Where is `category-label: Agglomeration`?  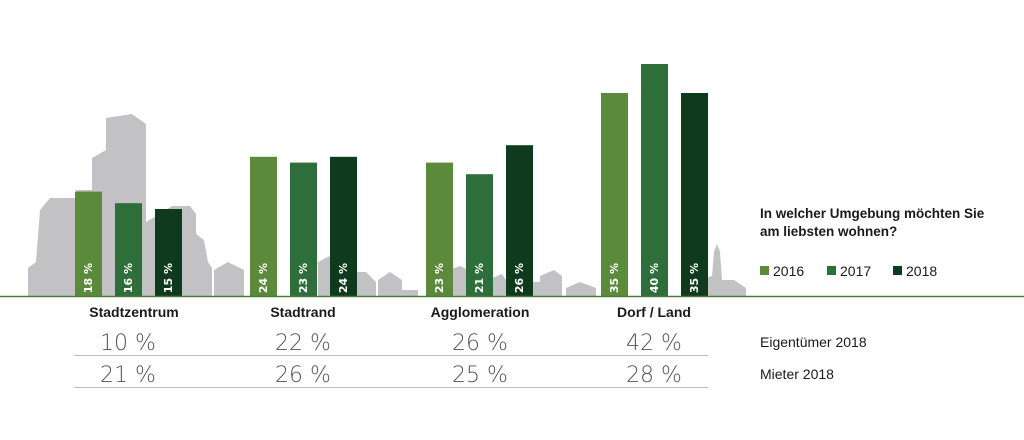 category-label: Agglomeration is located at coordinates (480, 312).